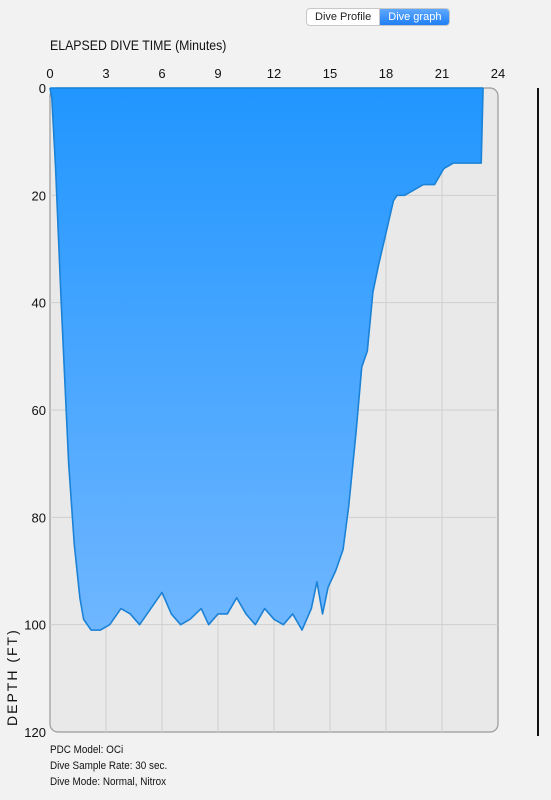 The height and width of the screenshot is (800, 551). What do you see at coordinates (217, 73) in the screenshot?
I see `x-tick-label: 9` at bounding box center [217, 73].